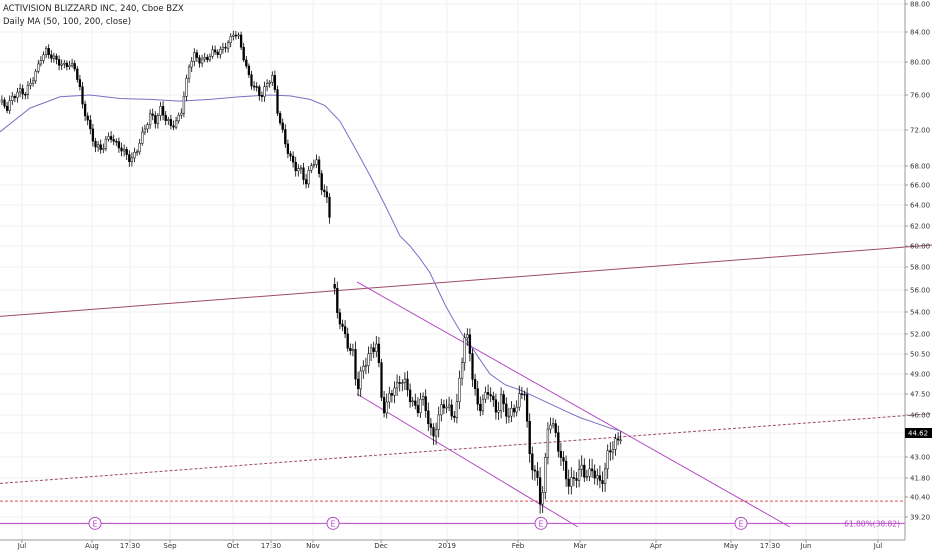 This screenshot has height=550, width=932. I want to click on y-tick-label: 47.50, so click(920, 395).